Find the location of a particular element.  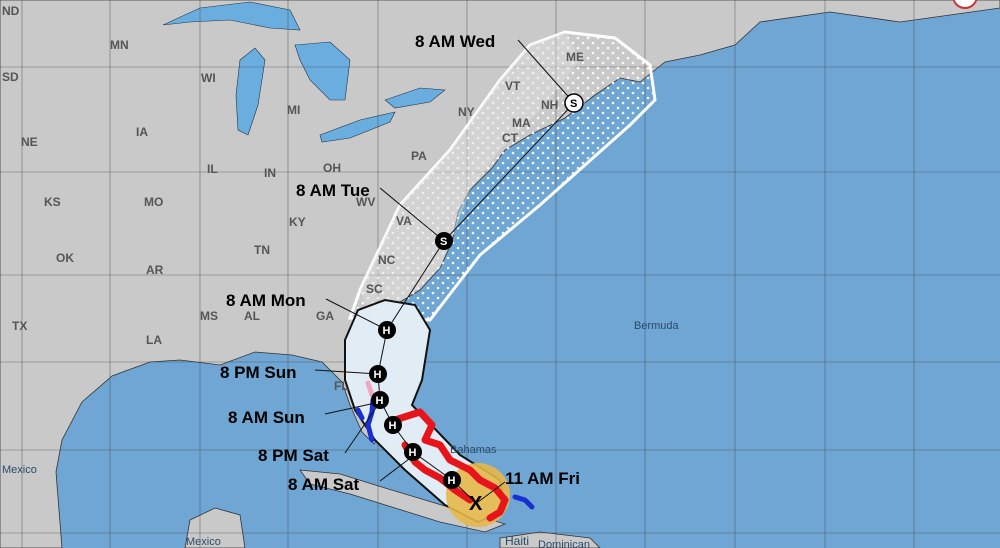

great-lakes is located at coordinates (304, 72).